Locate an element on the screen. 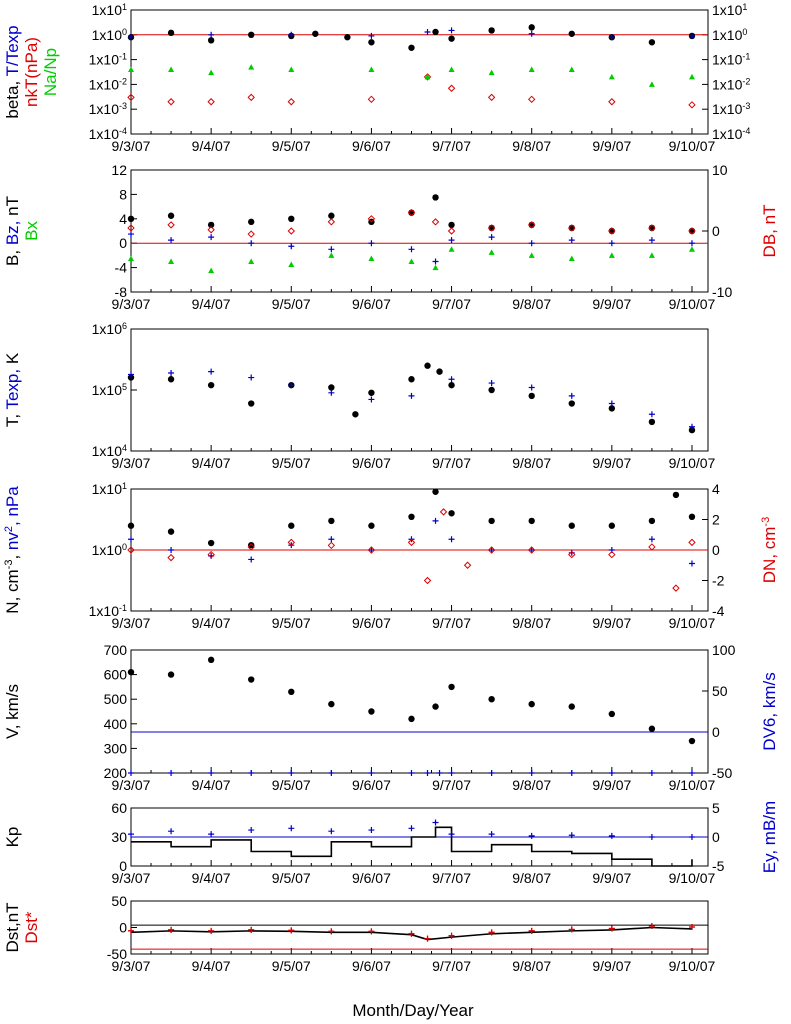 Image resolution: width=791 pixels, height=1024 pixels. right-y-axis-label: DB, nT is located at coordinates (769, 231).